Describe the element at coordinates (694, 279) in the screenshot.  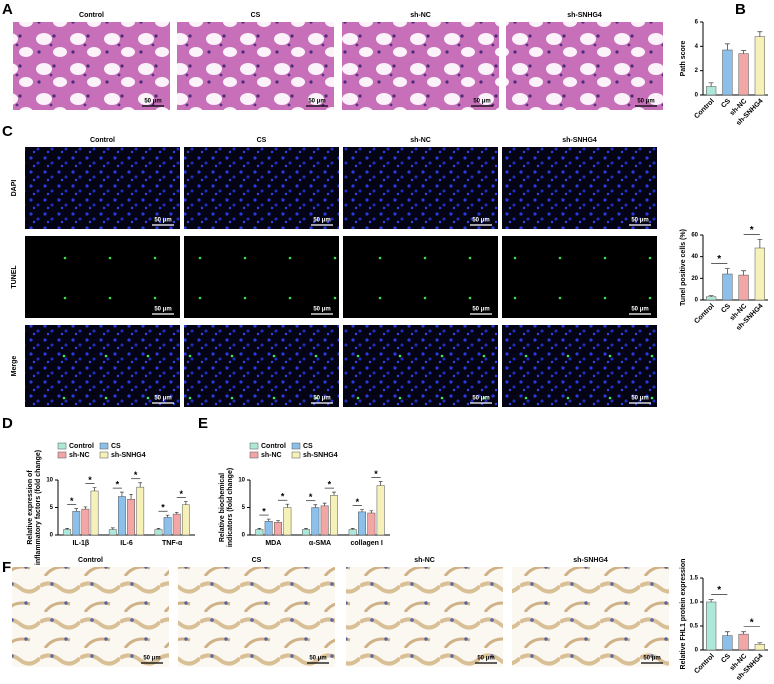
I see `y-tick-label: 20` at that location.